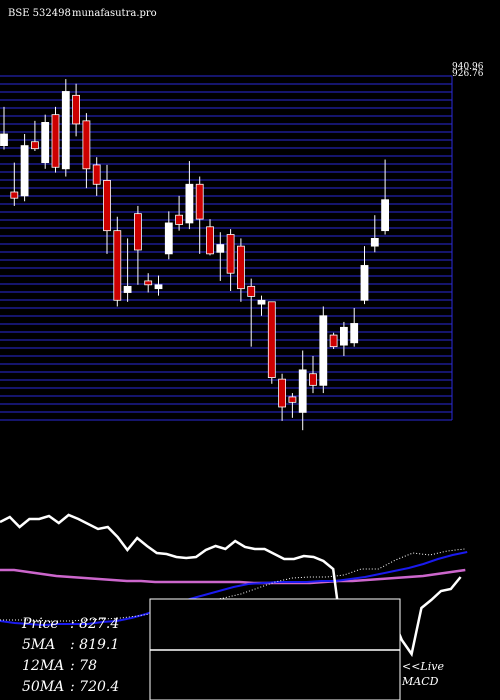 This screenshot has height=700, width=500. I want to click on live-label: <<Live, so click(423, 666).